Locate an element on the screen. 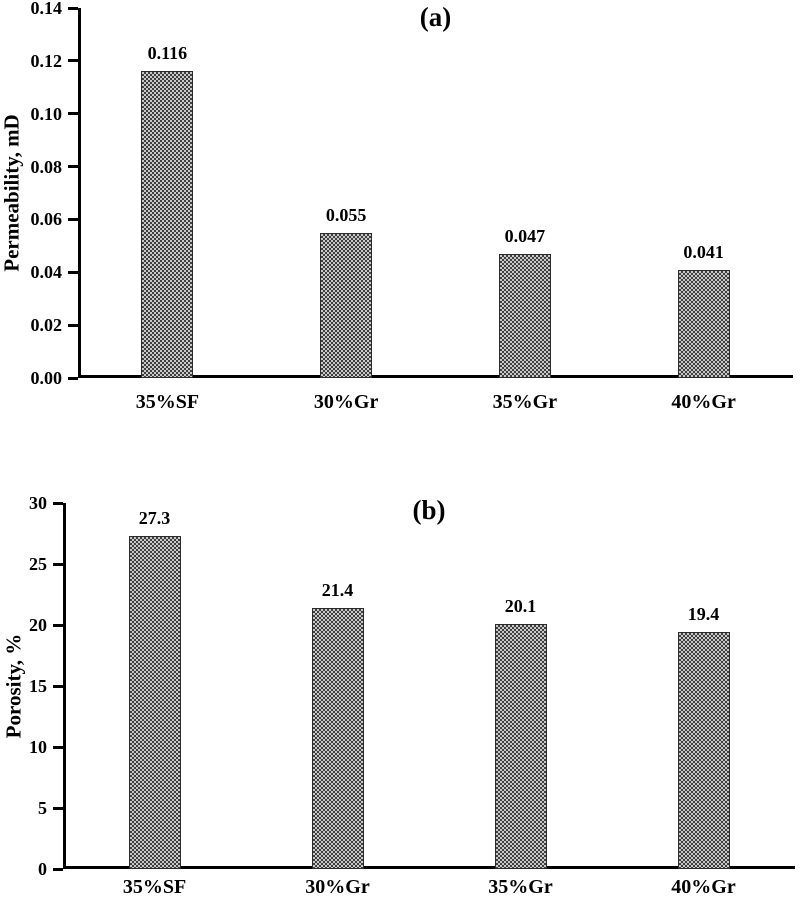  bar-value-label: 0.055 is located at coordinates (346, 214).